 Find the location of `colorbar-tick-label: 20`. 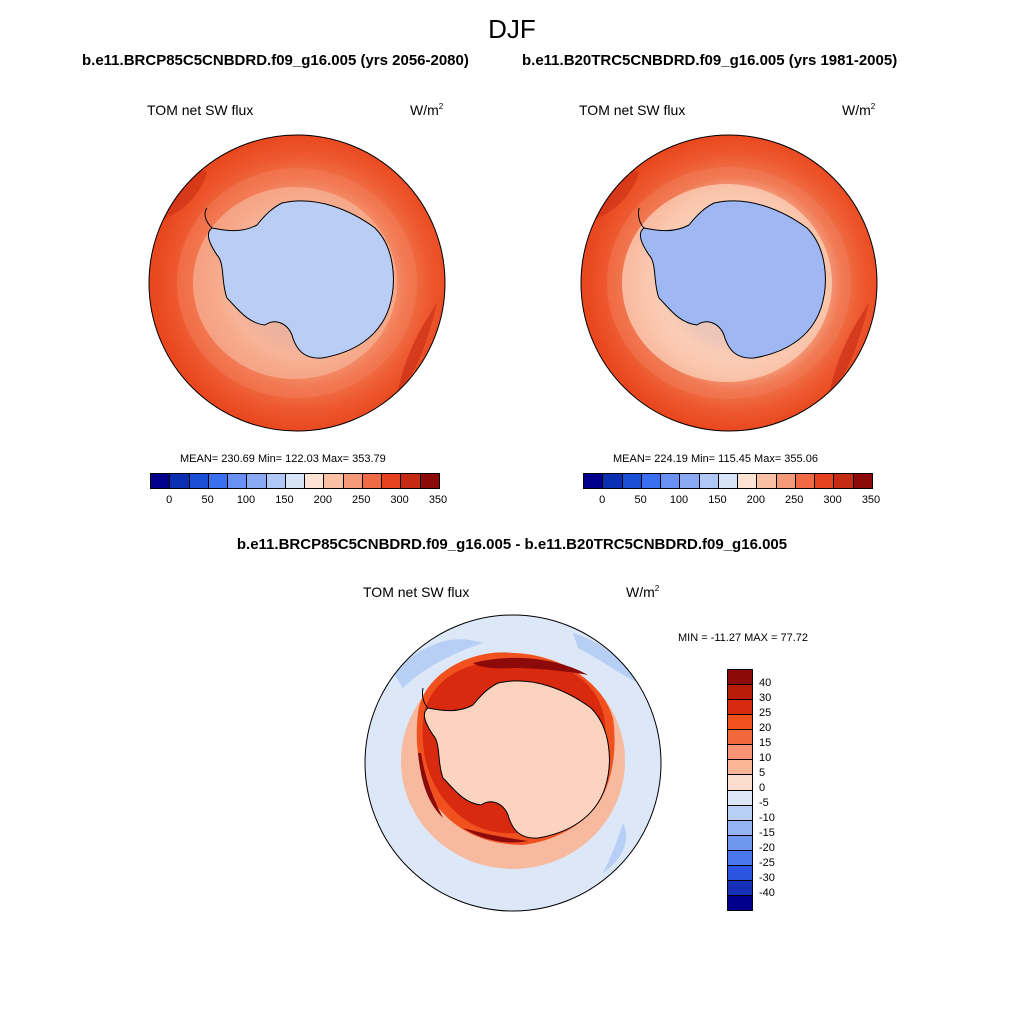

colorbar-tick-label: 20 is located at coordinates (765, 728).